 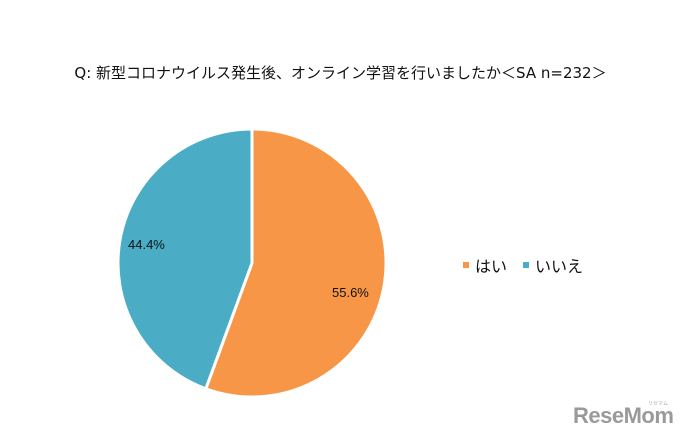 I want to click on resemom-logo: ReseMom, so click(x=623, y=415).